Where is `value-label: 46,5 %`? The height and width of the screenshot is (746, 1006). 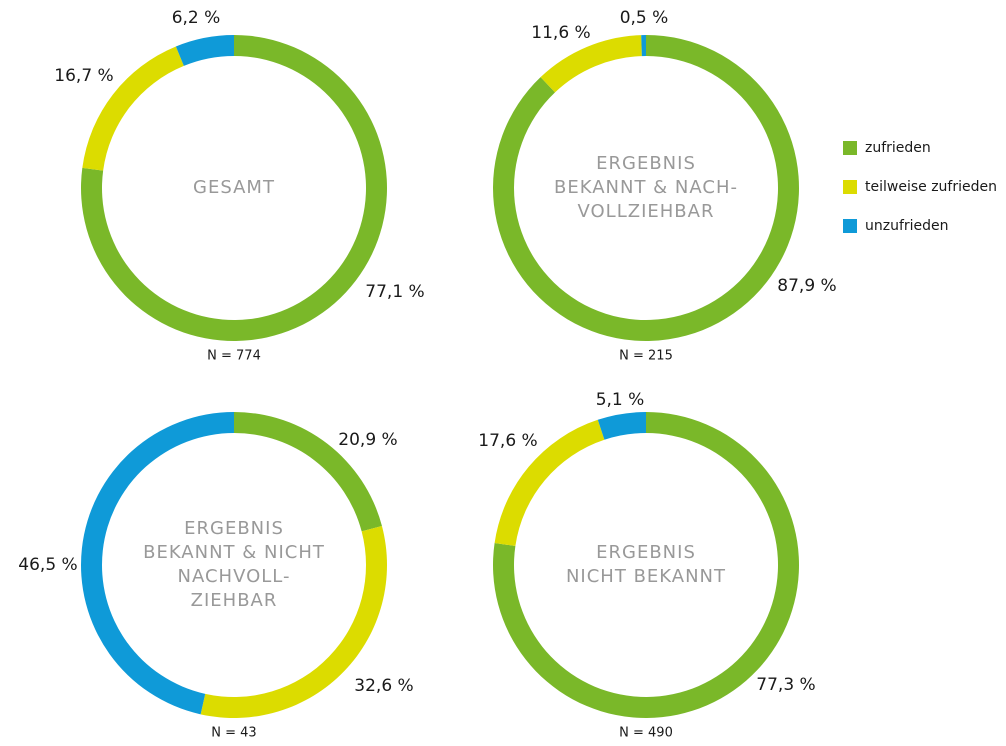 value-label: 46,5 % is located at coordinates (47, 565).